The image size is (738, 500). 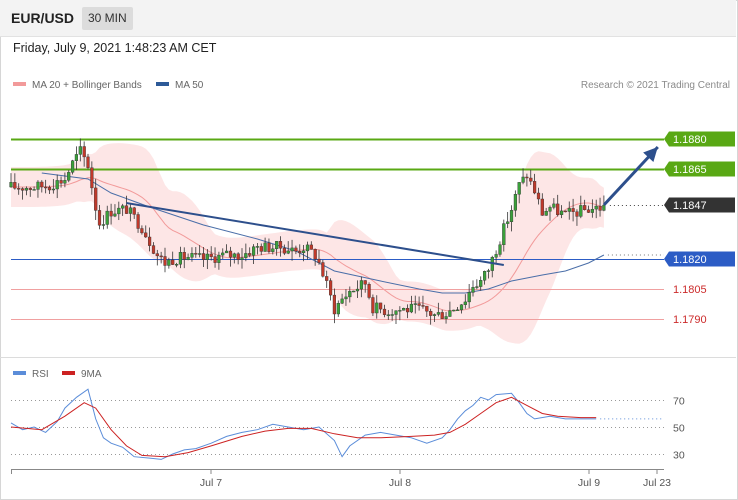 What do you see at coordinates (400, 483) in the screenshot?
I see `x-tick-label: Jul 8` at bounding box center [400, 483].